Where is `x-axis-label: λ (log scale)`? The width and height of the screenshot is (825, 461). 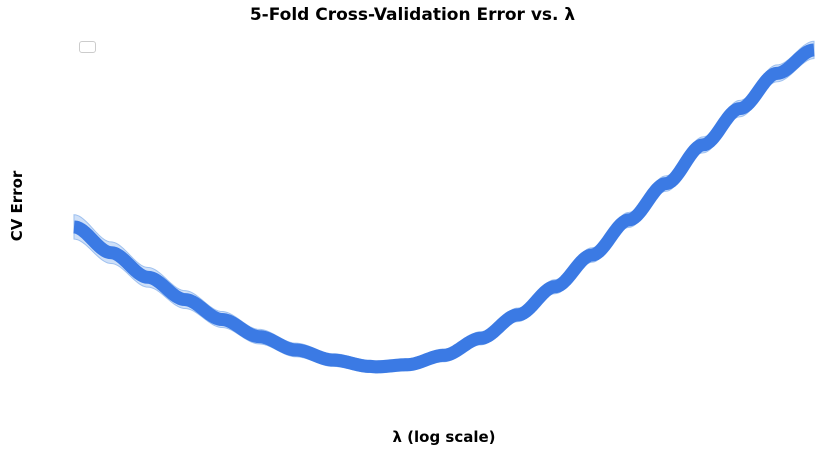 x-axis-label: λ (log scale) is located at coordinates (444, 437).